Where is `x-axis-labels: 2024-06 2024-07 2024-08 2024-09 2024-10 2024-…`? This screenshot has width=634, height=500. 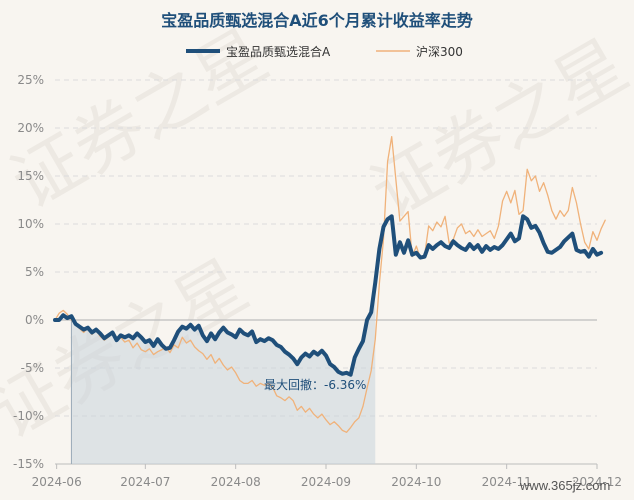 x-axis-labels: 2024-06 2024-07 2024-08 2024-09 2024-10 2024-… is located at coordinates (327, 476).